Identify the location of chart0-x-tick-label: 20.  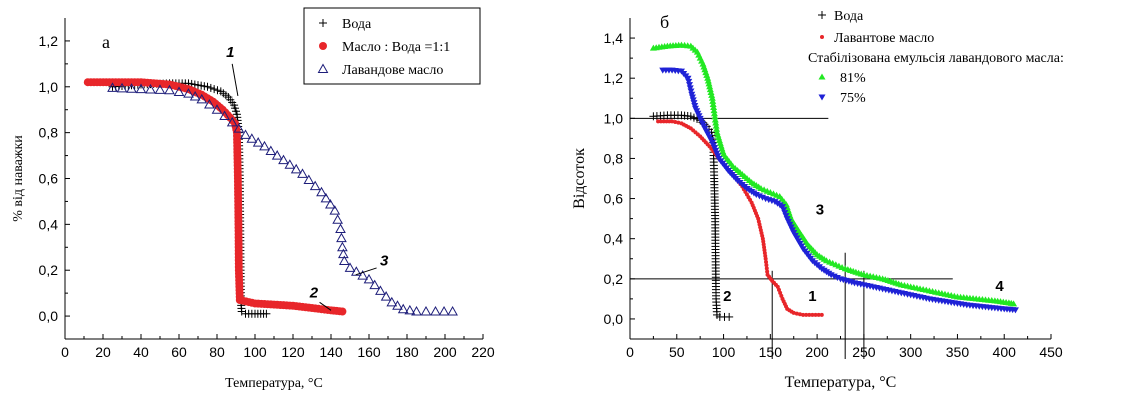
(103, 352).